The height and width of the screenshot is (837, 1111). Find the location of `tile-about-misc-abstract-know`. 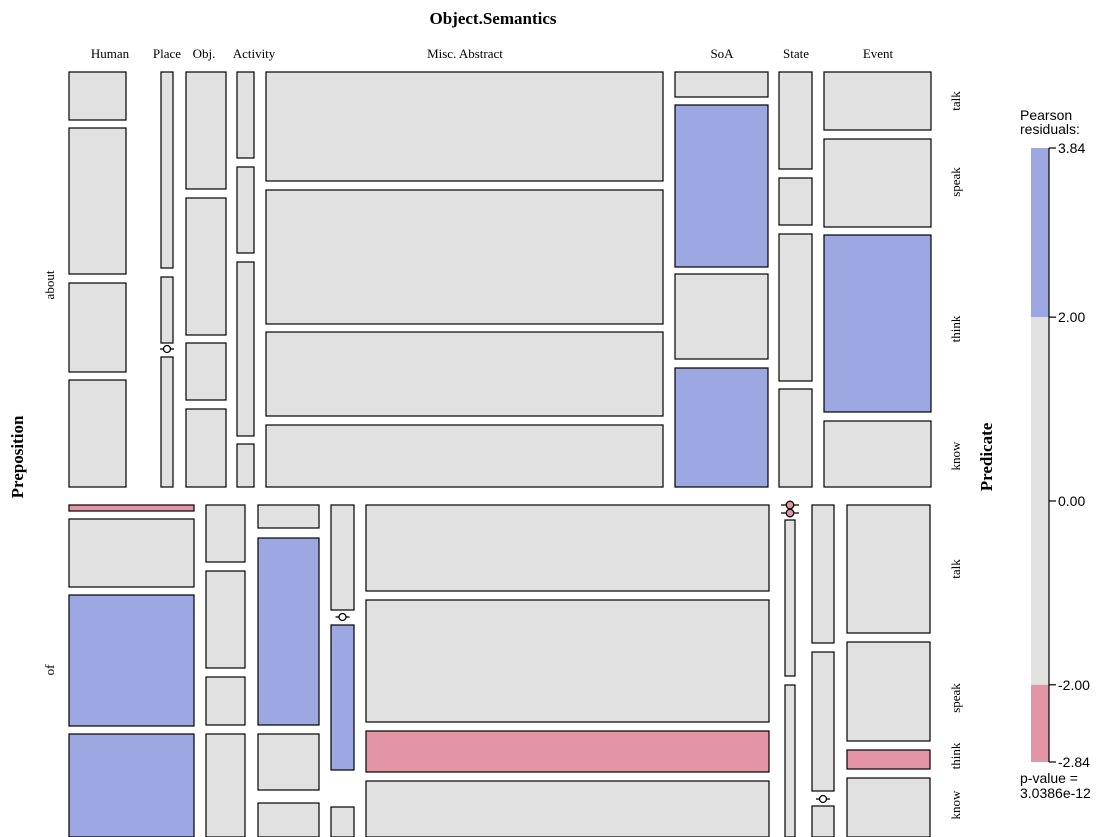

tile-about-misc-abstract-know is located at coordinates (464, 456).